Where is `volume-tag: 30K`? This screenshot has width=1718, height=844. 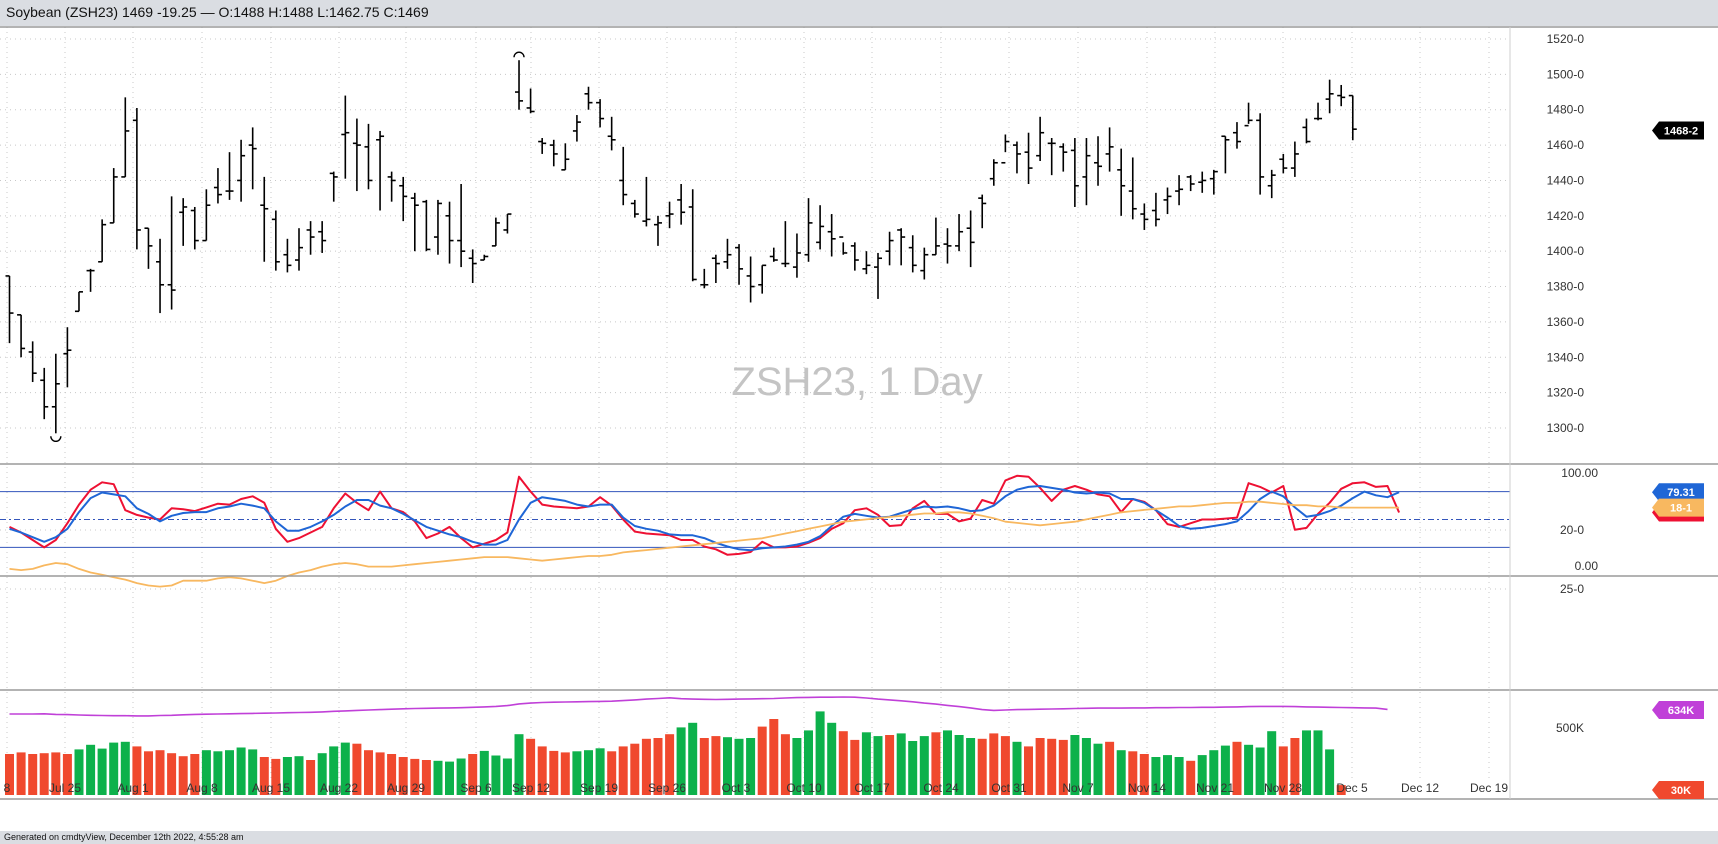 volume-tag: 30K is located at coordinates (1678, 790).